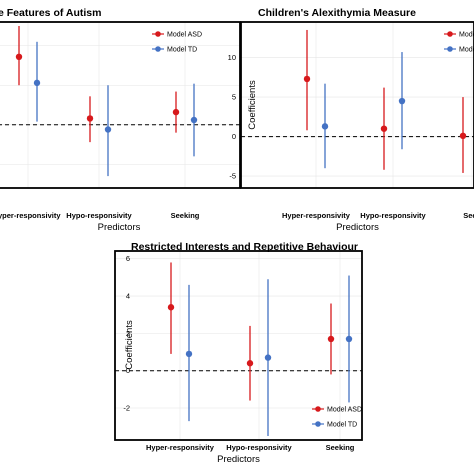  What do you see at coordinates (128, 258) in the screenshot?
I see `y-tick-label: 6` at bounding box center [128, 258].